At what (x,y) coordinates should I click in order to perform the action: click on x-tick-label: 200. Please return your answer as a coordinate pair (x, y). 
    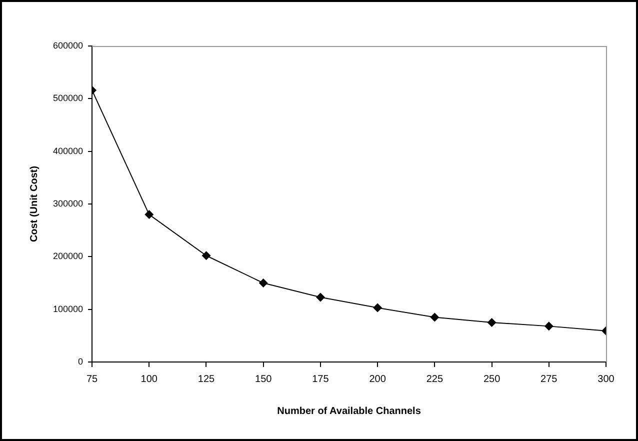
    Looking at the image, I should click on (377, 379).